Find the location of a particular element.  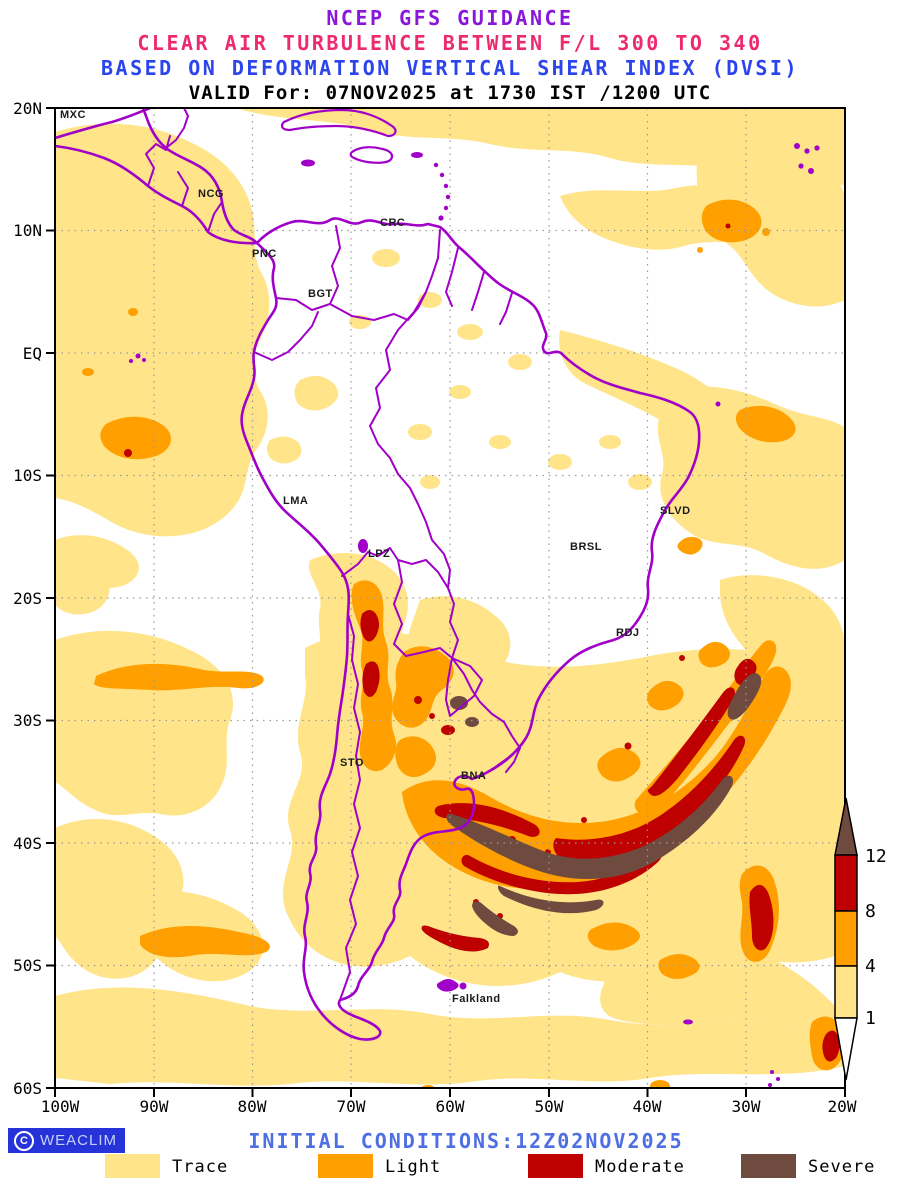

lon-tick-label: 30W is located at coordinates (746, 1106).